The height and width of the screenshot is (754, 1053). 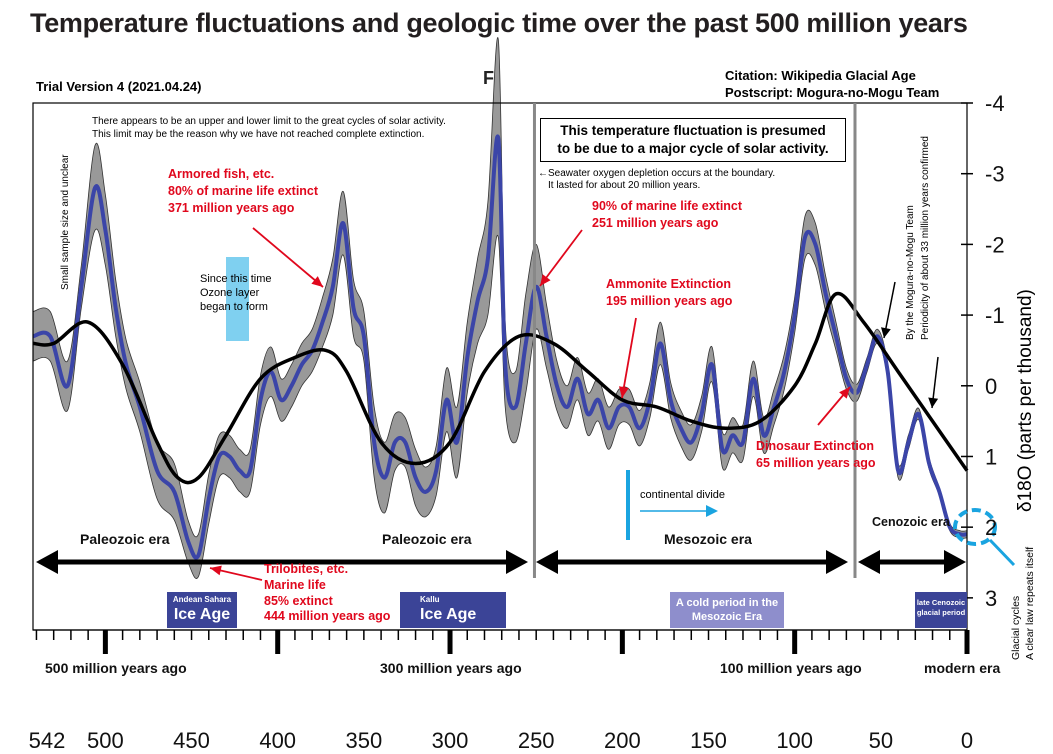 What do you see at coordinates (230, 293) in the screenshot?
I see `ozone-note-line-2: Ozone layer` at bounding box center [230, 293].